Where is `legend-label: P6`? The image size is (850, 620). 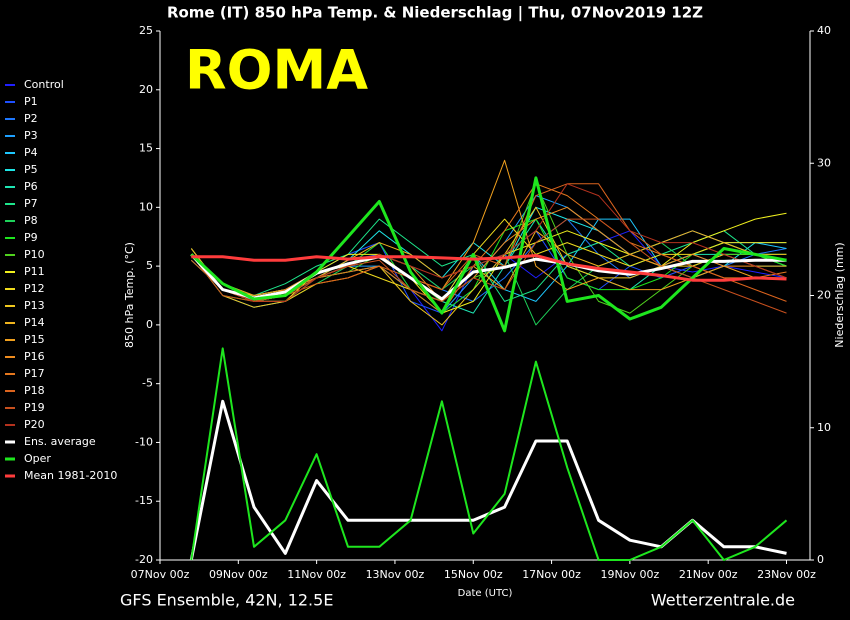
legend-label: P6 is located at coordinates (31, 186).